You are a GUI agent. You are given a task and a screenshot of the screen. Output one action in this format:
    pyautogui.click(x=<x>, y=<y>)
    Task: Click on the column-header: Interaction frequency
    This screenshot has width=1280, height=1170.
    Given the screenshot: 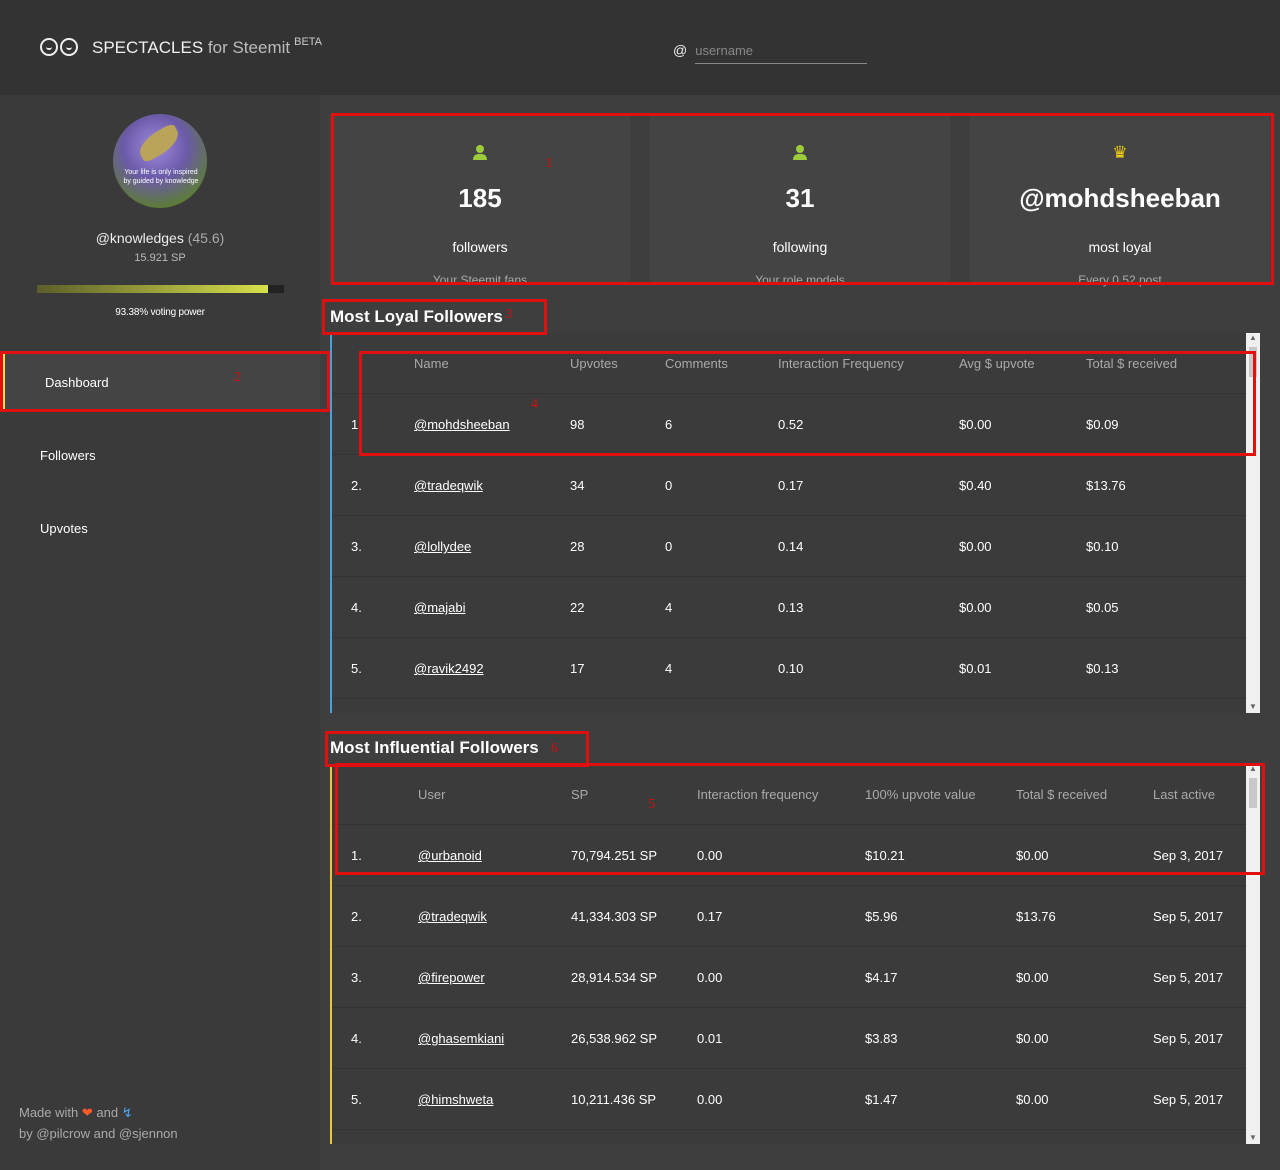 What is the action you would take?
    pyautogui.click(x=758, y=794)
    